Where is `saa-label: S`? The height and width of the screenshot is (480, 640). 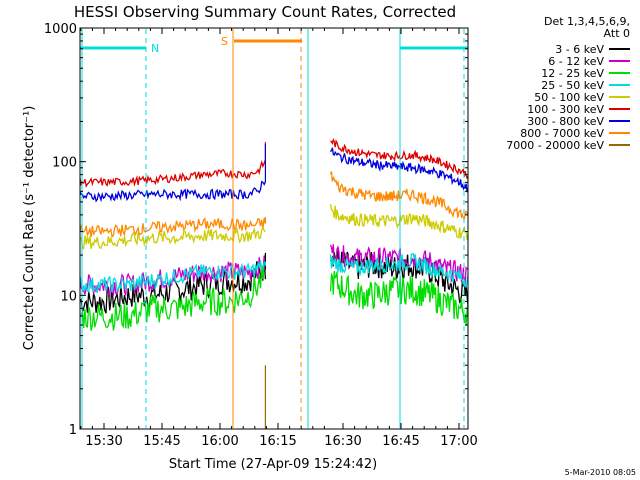 saa-label: S is located at coordinates (224, 41).